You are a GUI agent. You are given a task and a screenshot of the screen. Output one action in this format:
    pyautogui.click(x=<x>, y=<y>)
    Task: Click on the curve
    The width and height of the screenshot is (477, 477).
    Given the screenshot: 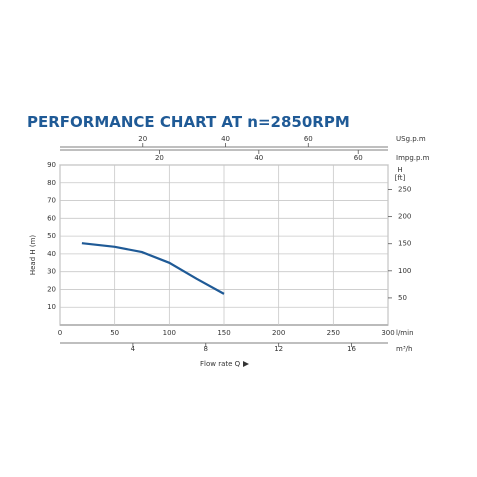 What is the action you would take?
    pyautogui.click(x=153, y=268)
    